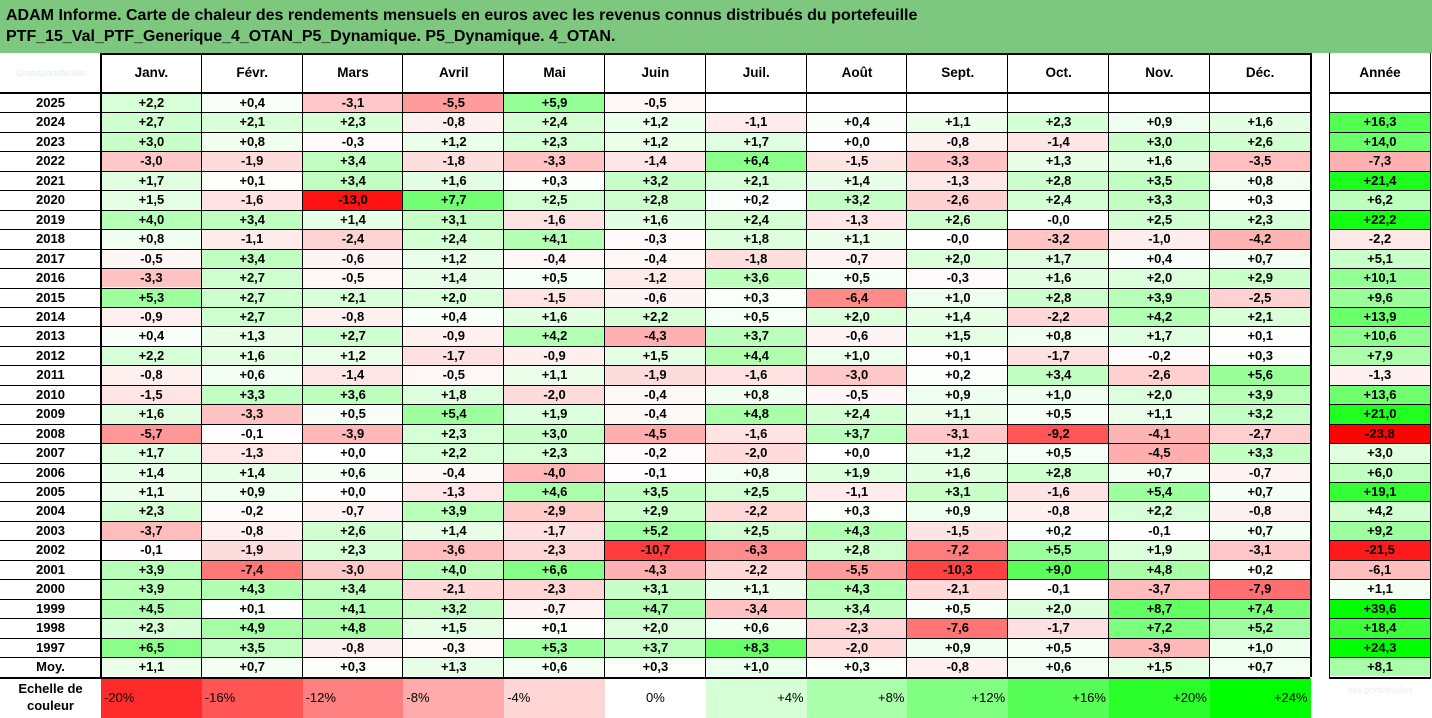 The width and height of the screenshot is (1432, 718). What do you see at coordinates (1380, 472) in the screenshot?
I see `year-total-cell: +6,0` at bounding box center [1380, 472].